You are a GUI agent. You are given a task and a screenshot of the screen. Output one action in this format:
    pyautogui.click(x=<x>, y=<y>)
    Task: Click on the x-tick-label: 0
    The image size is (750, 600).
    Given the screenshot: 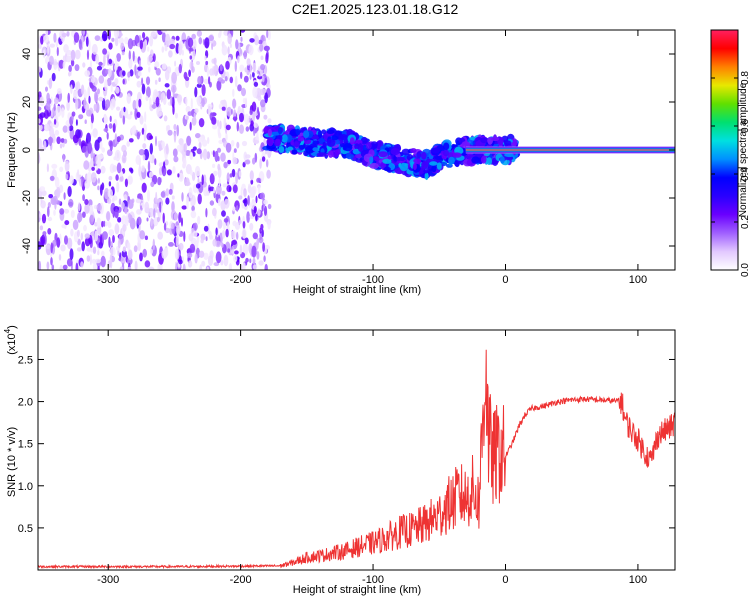 What is the action you would take?
    pyautogui.click(x=505, y=580)
    